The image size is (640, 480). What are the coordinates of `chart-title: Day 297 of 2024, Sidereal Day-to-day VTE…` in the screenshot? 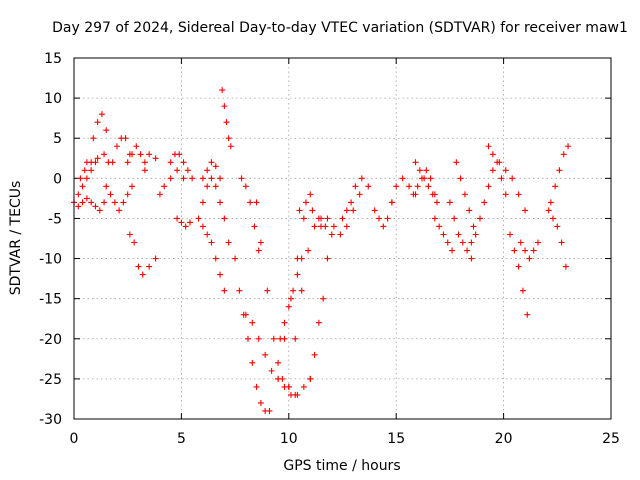 It's located at (340, 28).